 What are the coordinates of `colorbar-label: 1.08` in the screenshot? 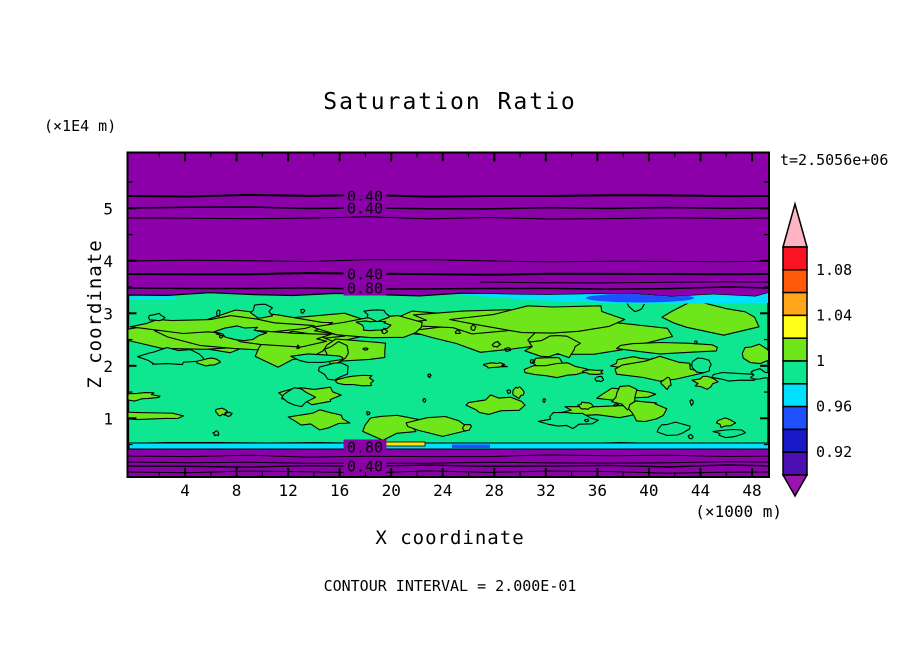 It's located at (834, 270).